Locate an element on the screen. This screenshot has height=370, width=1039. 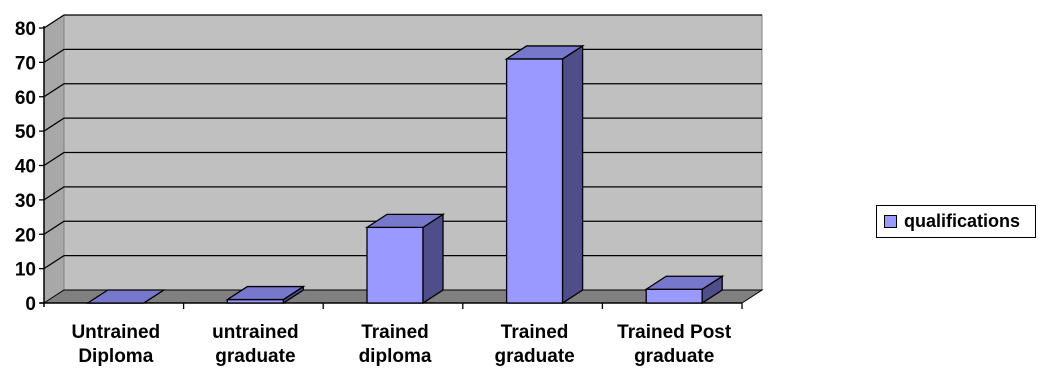
y-tick-label: 30 is located at coordinates (25, 201).